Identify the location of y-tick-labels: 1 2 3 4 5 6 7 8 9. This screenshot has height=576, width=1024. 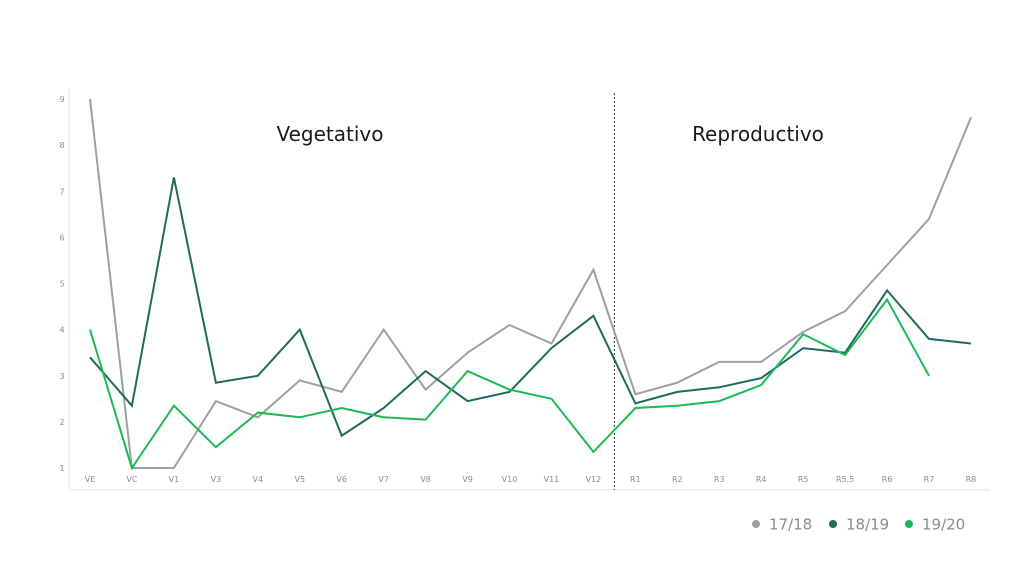
(61, 284).